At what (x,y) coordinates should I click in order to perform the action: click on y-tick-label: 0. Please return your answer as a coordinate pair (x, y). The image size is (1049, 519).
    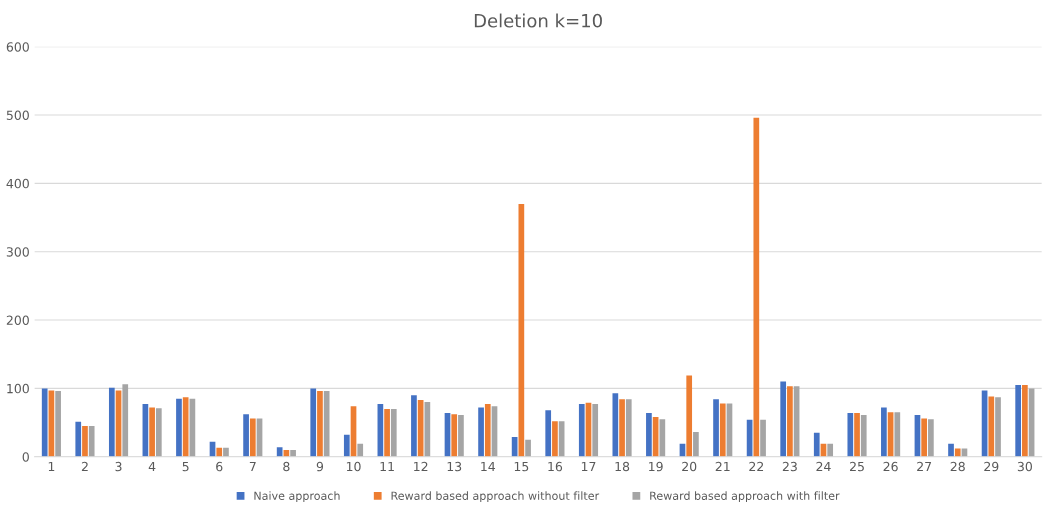
    Looking at the image, I should click on (25, 457).